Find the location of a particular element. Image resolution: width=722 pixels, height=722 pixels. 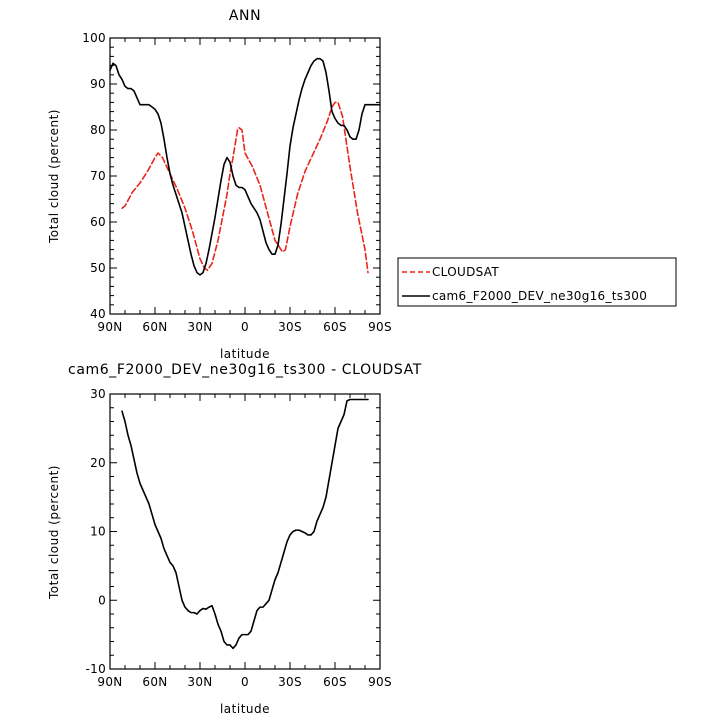

top-chart-x-tick-label: 0 is located at coordinates (245, 327).